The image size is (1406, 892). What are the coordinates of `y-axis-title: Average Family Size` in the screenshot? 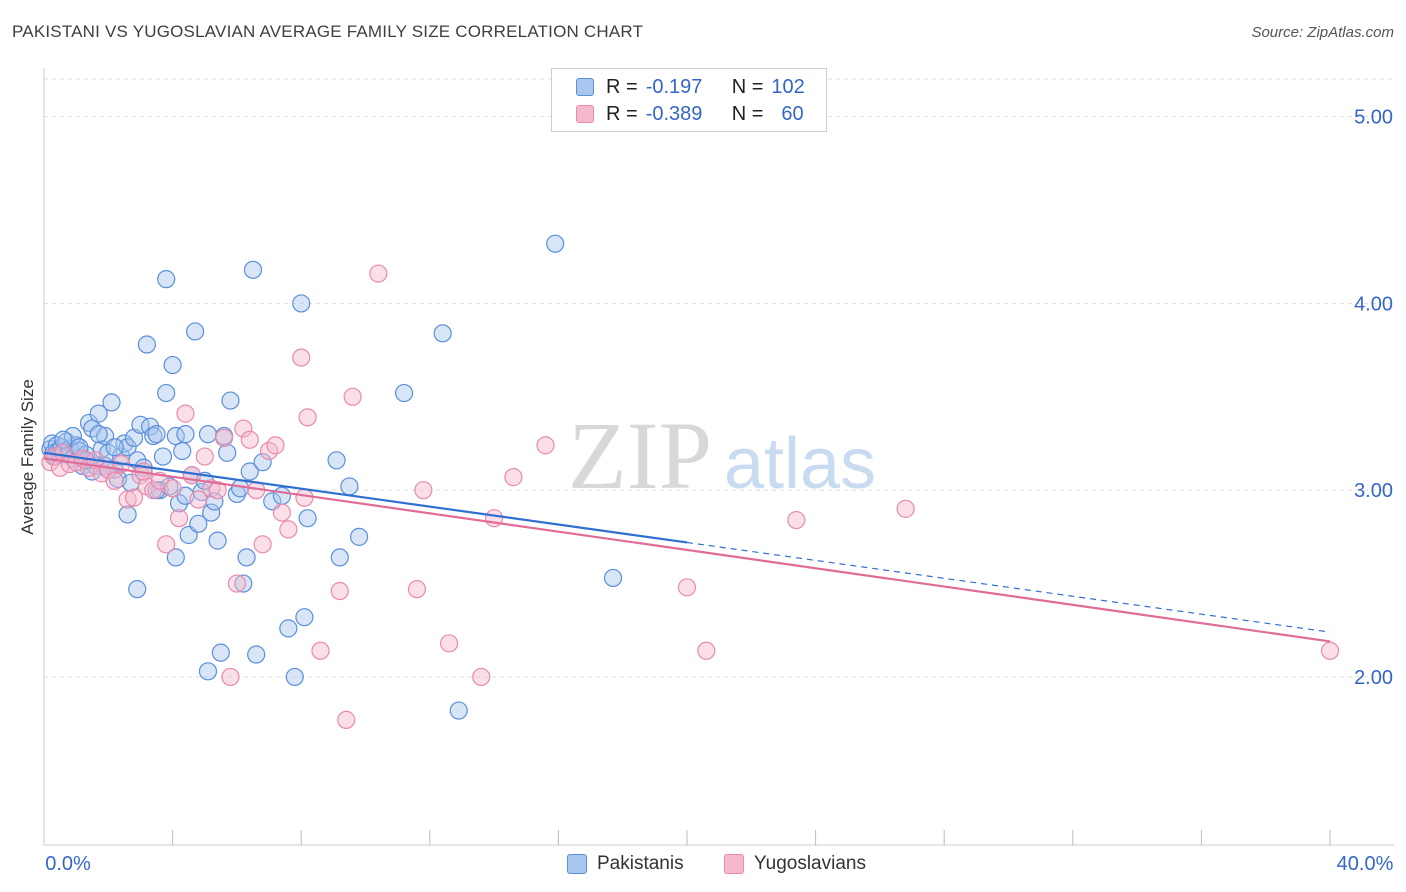 It's located at (27, 457).